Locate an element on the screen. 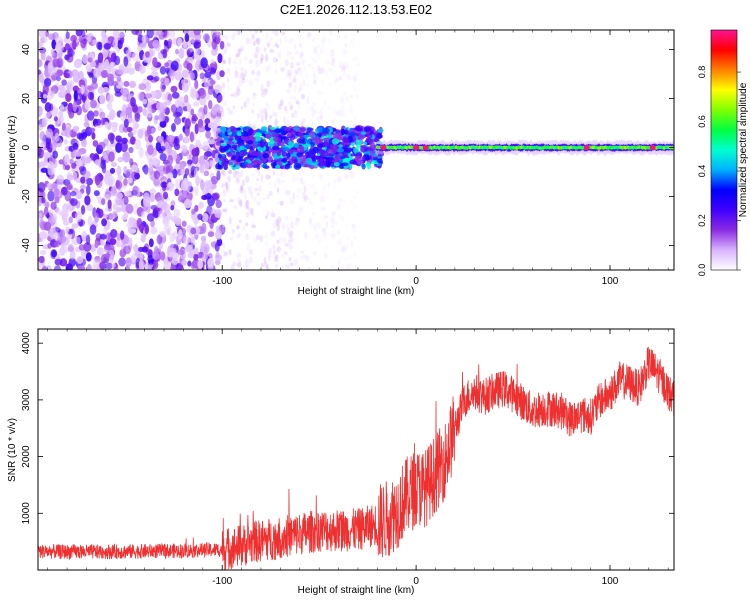 The width and height of the screenshot is (750, 600). spectrogram-y-tick-label: 40 is located at coordinates (26, 50).